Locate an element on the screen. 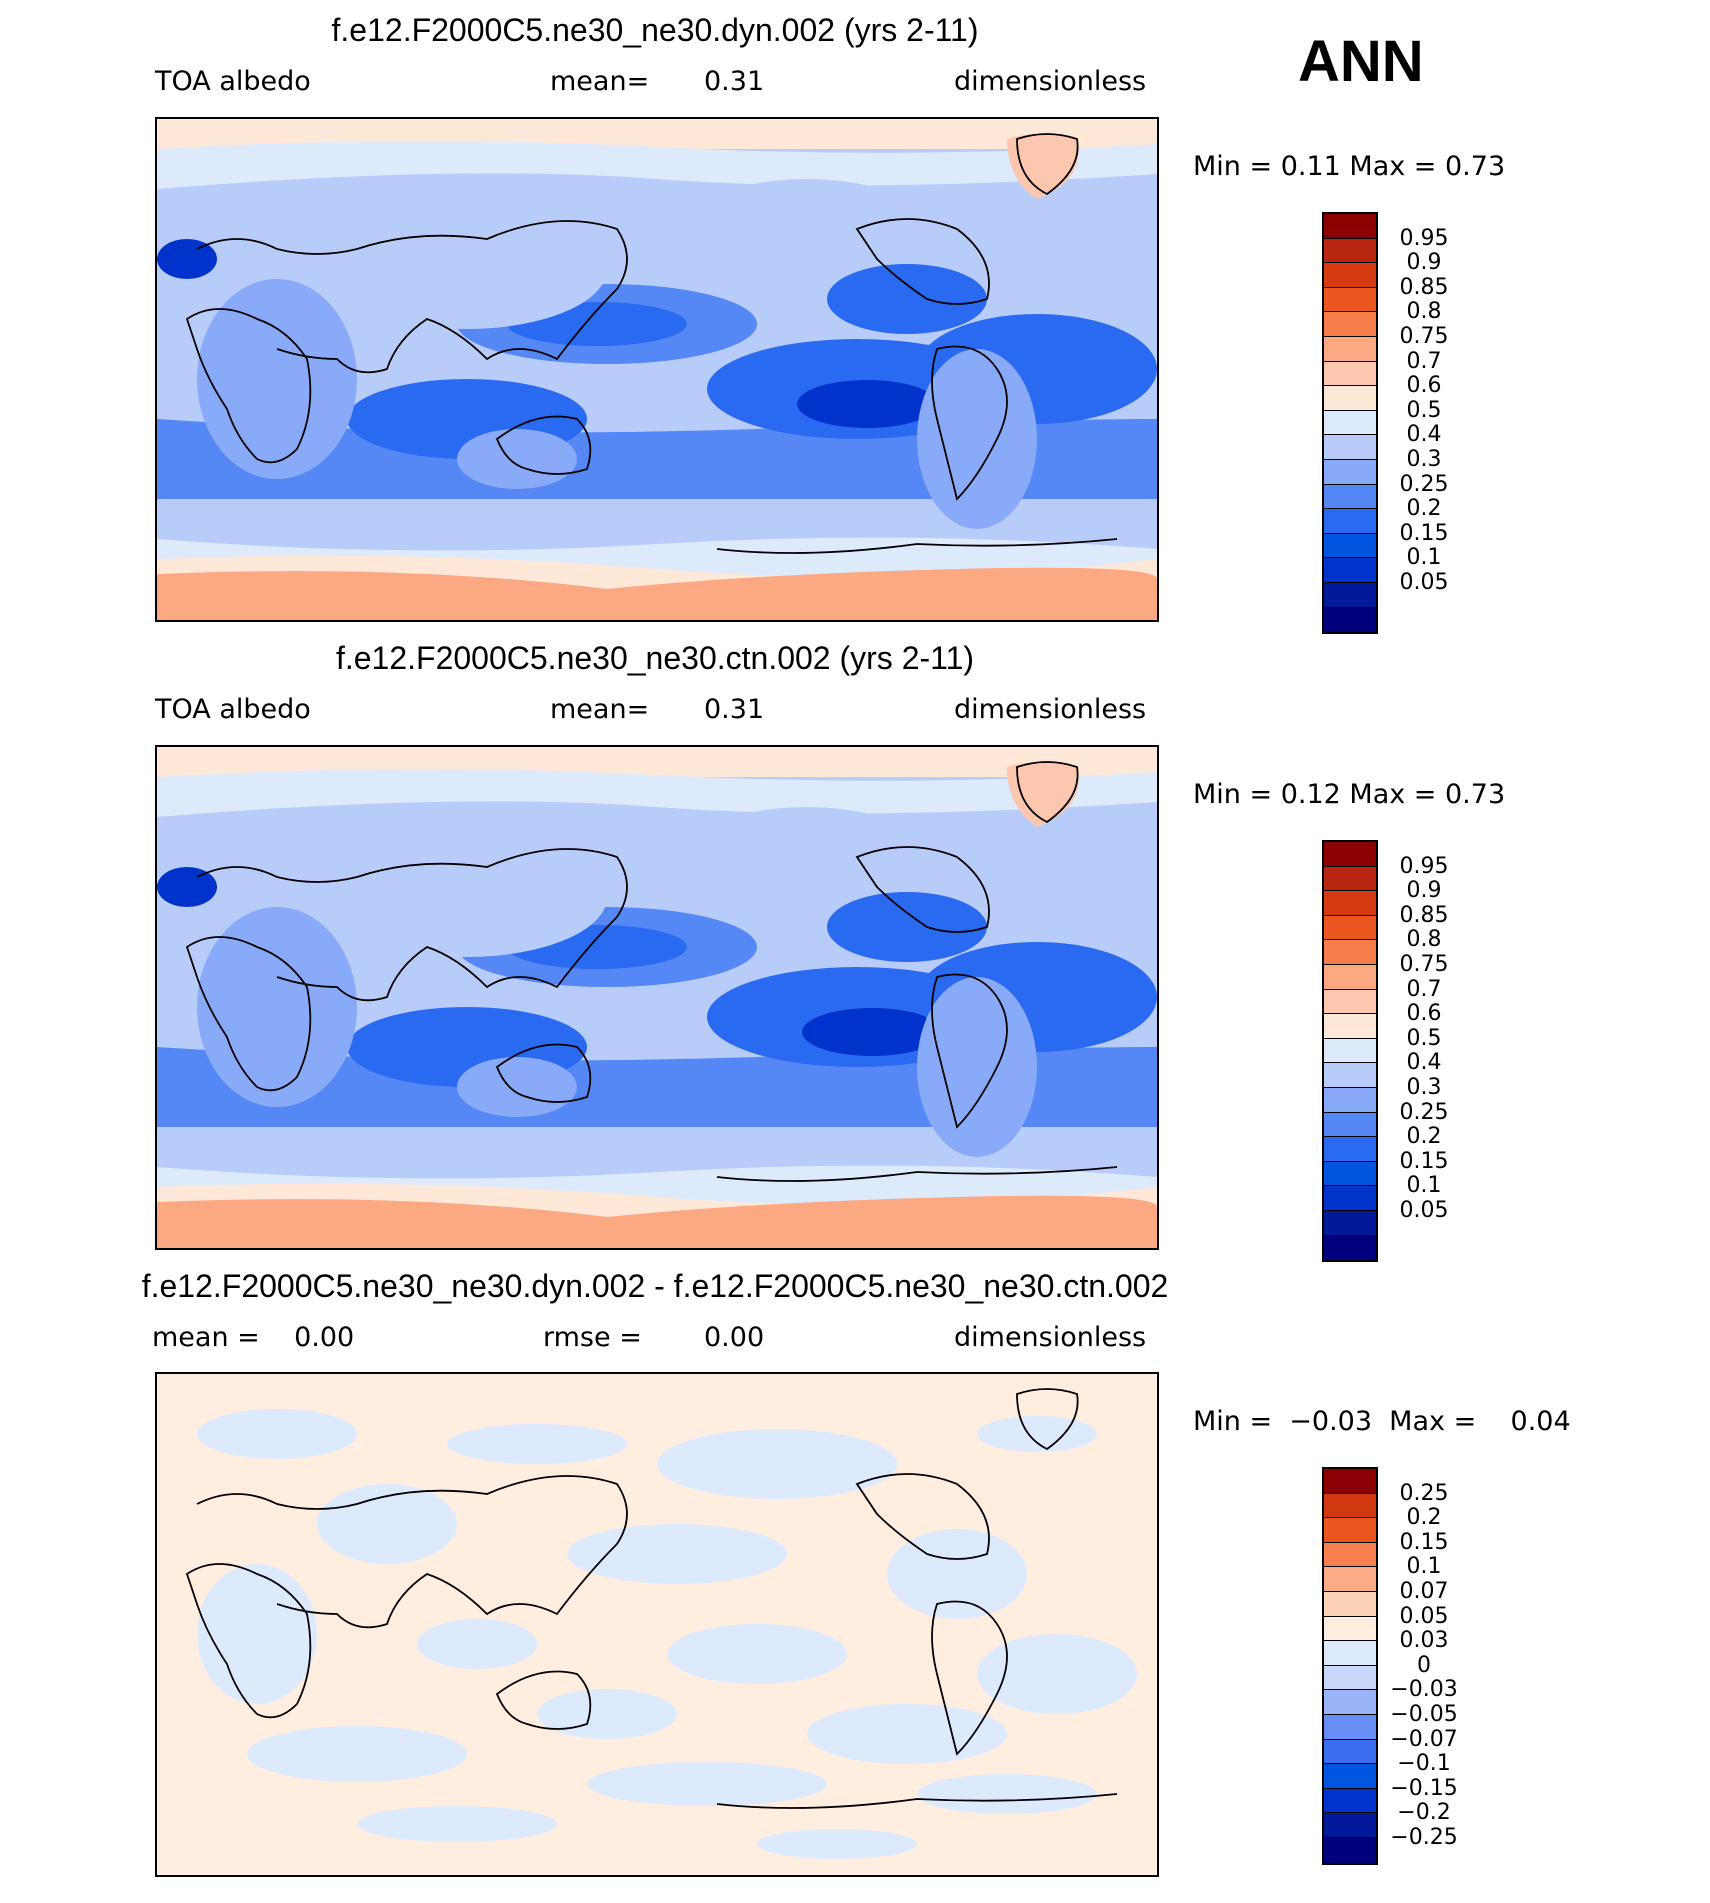  colorbar-tick-label: 0 is located at coordinates (1424, 1665).